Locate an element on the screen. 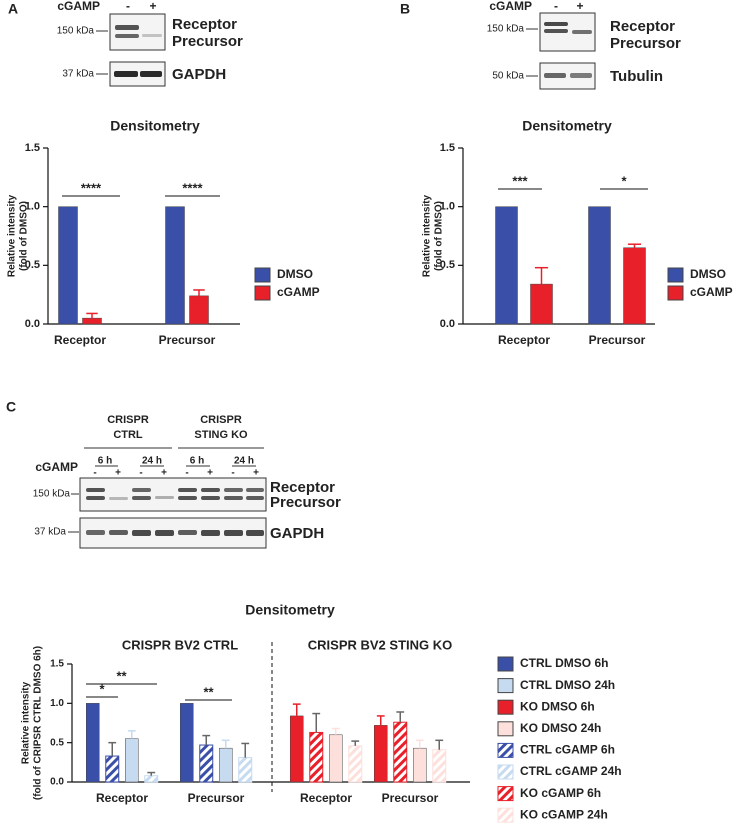 Image resolution: width=736 pixels, height=832 pixels. band-row is located at coordinates (175, 533).